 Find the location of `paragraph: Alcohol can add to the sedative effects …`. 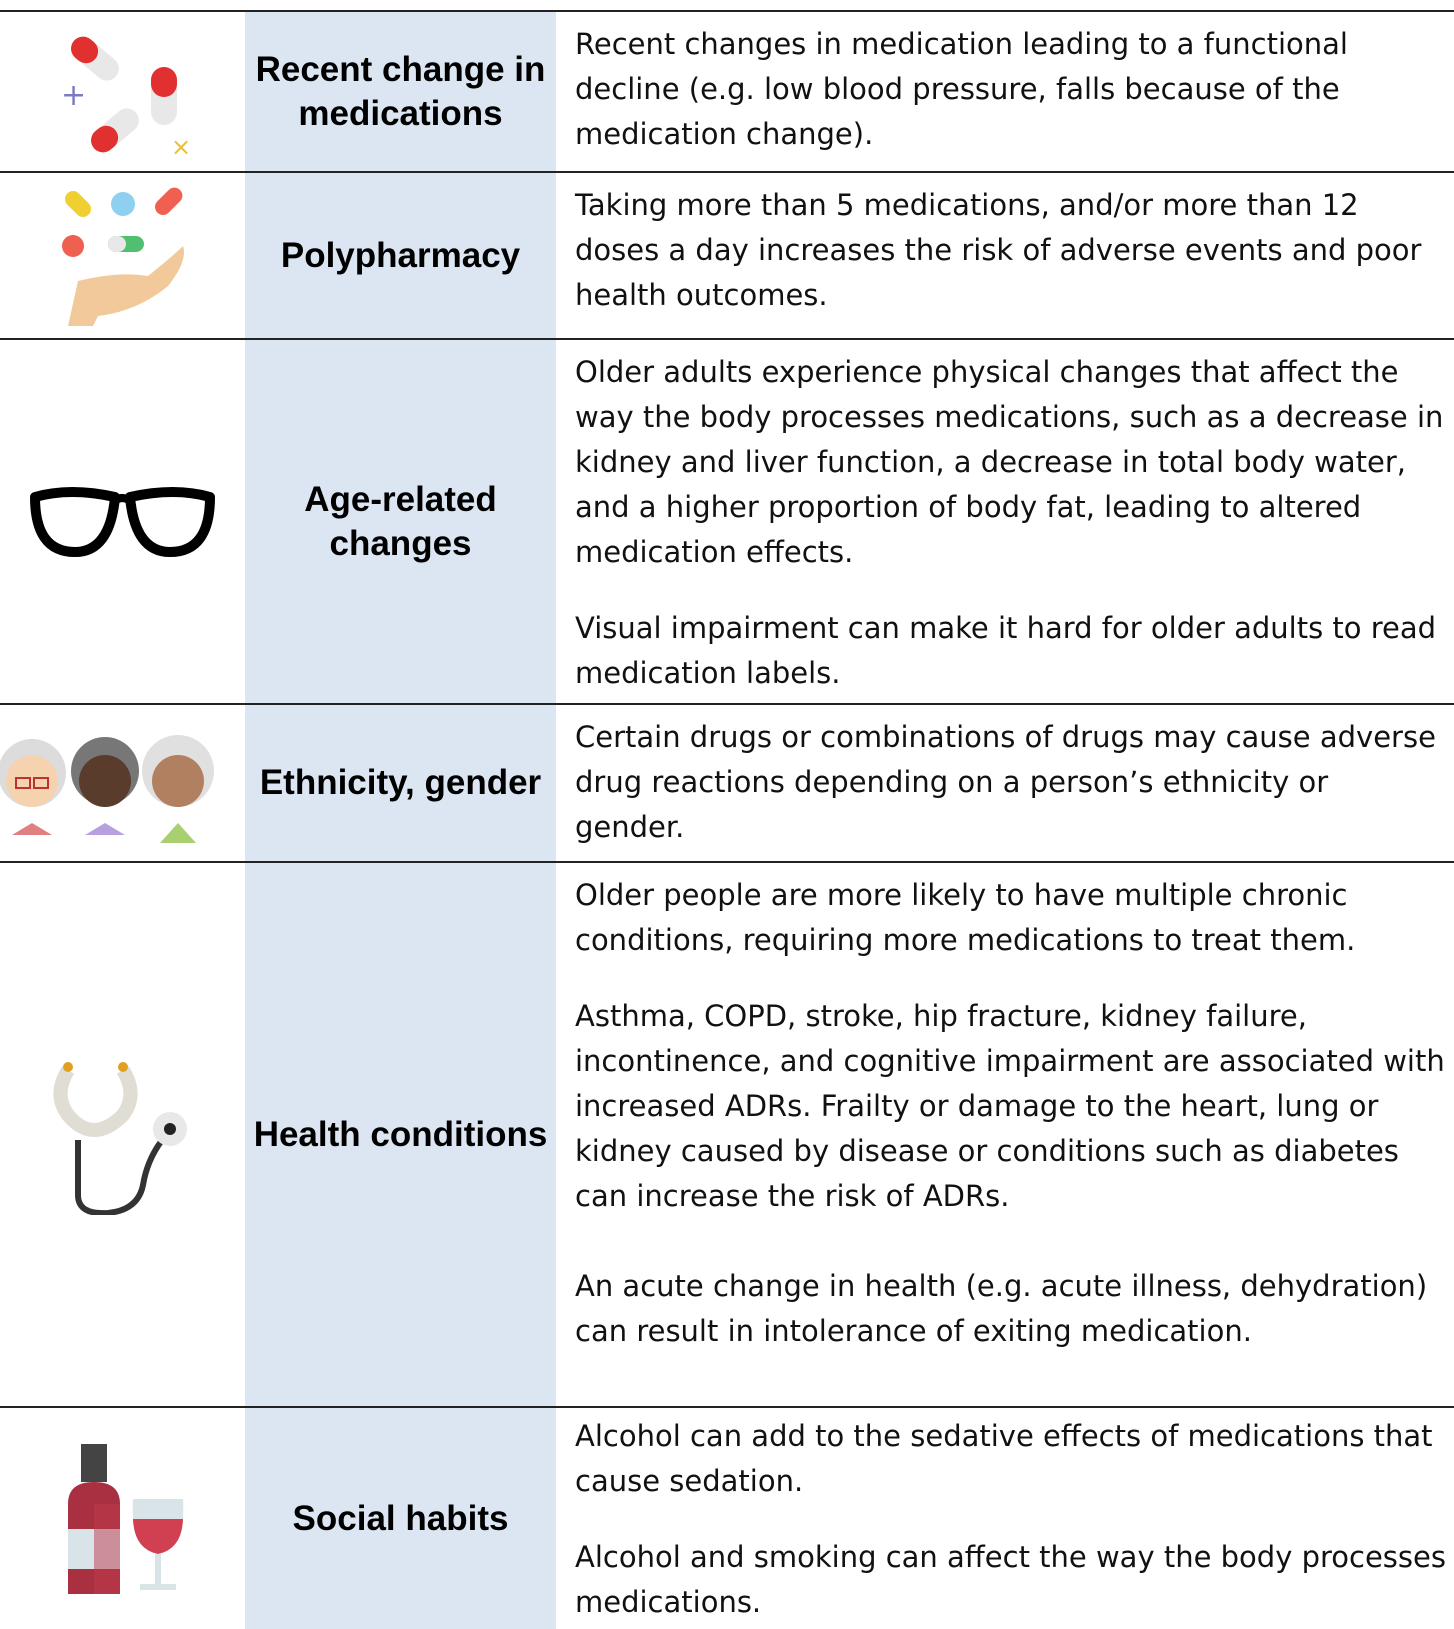

paragraph: Alcohol can add to the sedative effects … is located at coordinates (1004, 1458).